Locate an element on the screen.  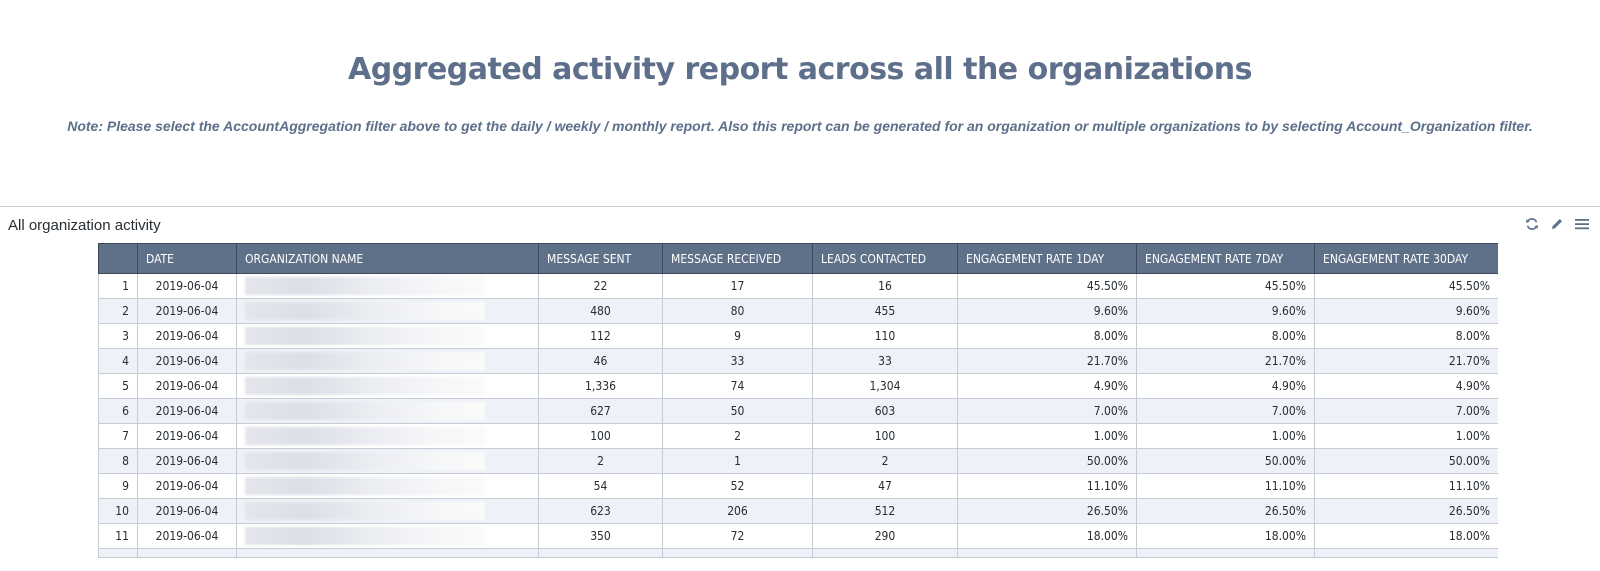
engagement-rate-7day-cell: 7.00% is located at coordinates (1225, 411).